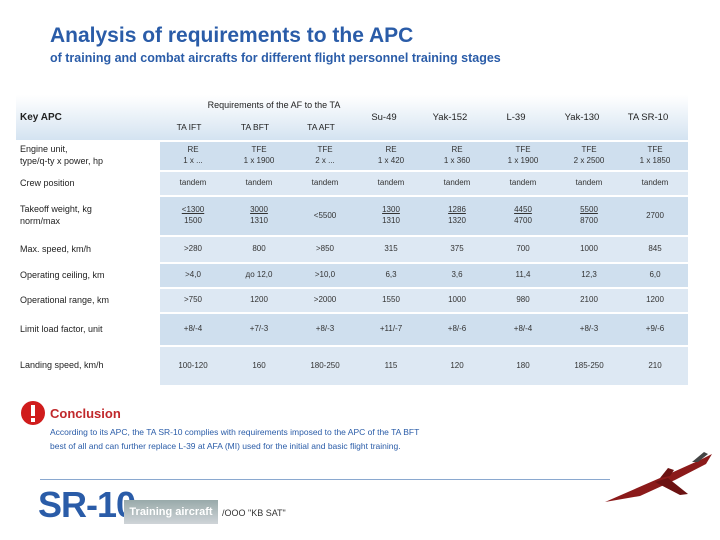 The width and height of the screenshot is (720, 540). What do you see at coordinates (523, 274) in the screenshot?
I see `cell: 11,4` at bounding box center [523, 274].